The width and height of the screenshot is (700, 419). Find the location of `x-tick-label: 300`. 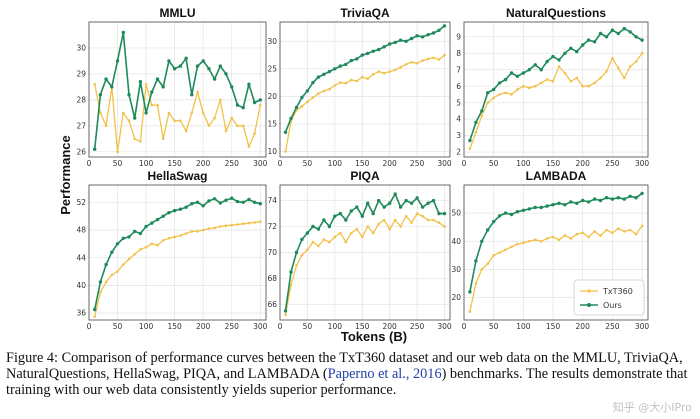

x-tick-label: 300 is located at coordinates (260, 163).